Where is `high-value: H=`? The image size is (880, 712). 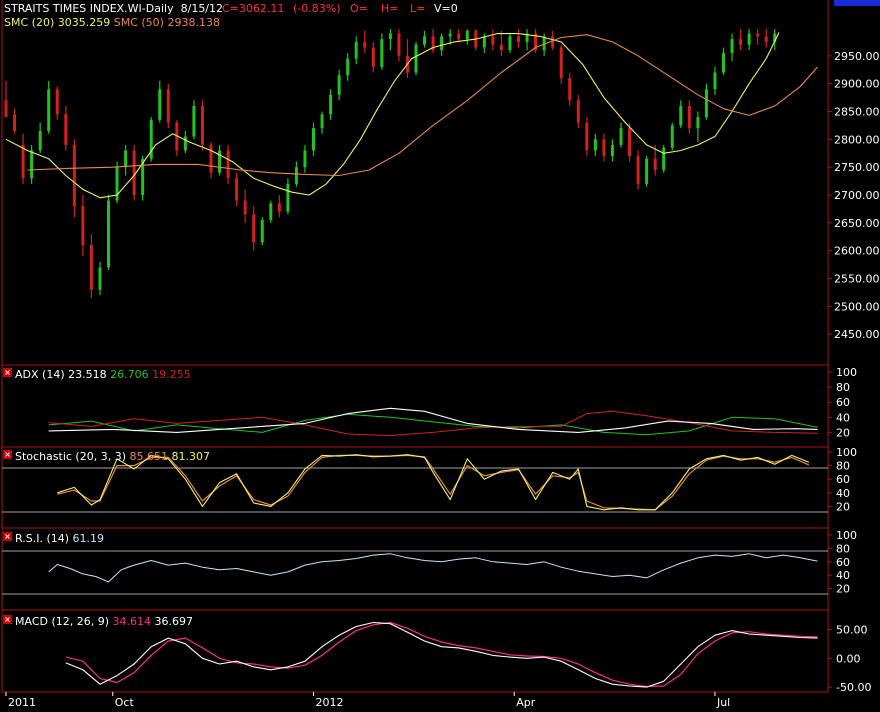
high-value: H= is located at coordinates (390, 8).